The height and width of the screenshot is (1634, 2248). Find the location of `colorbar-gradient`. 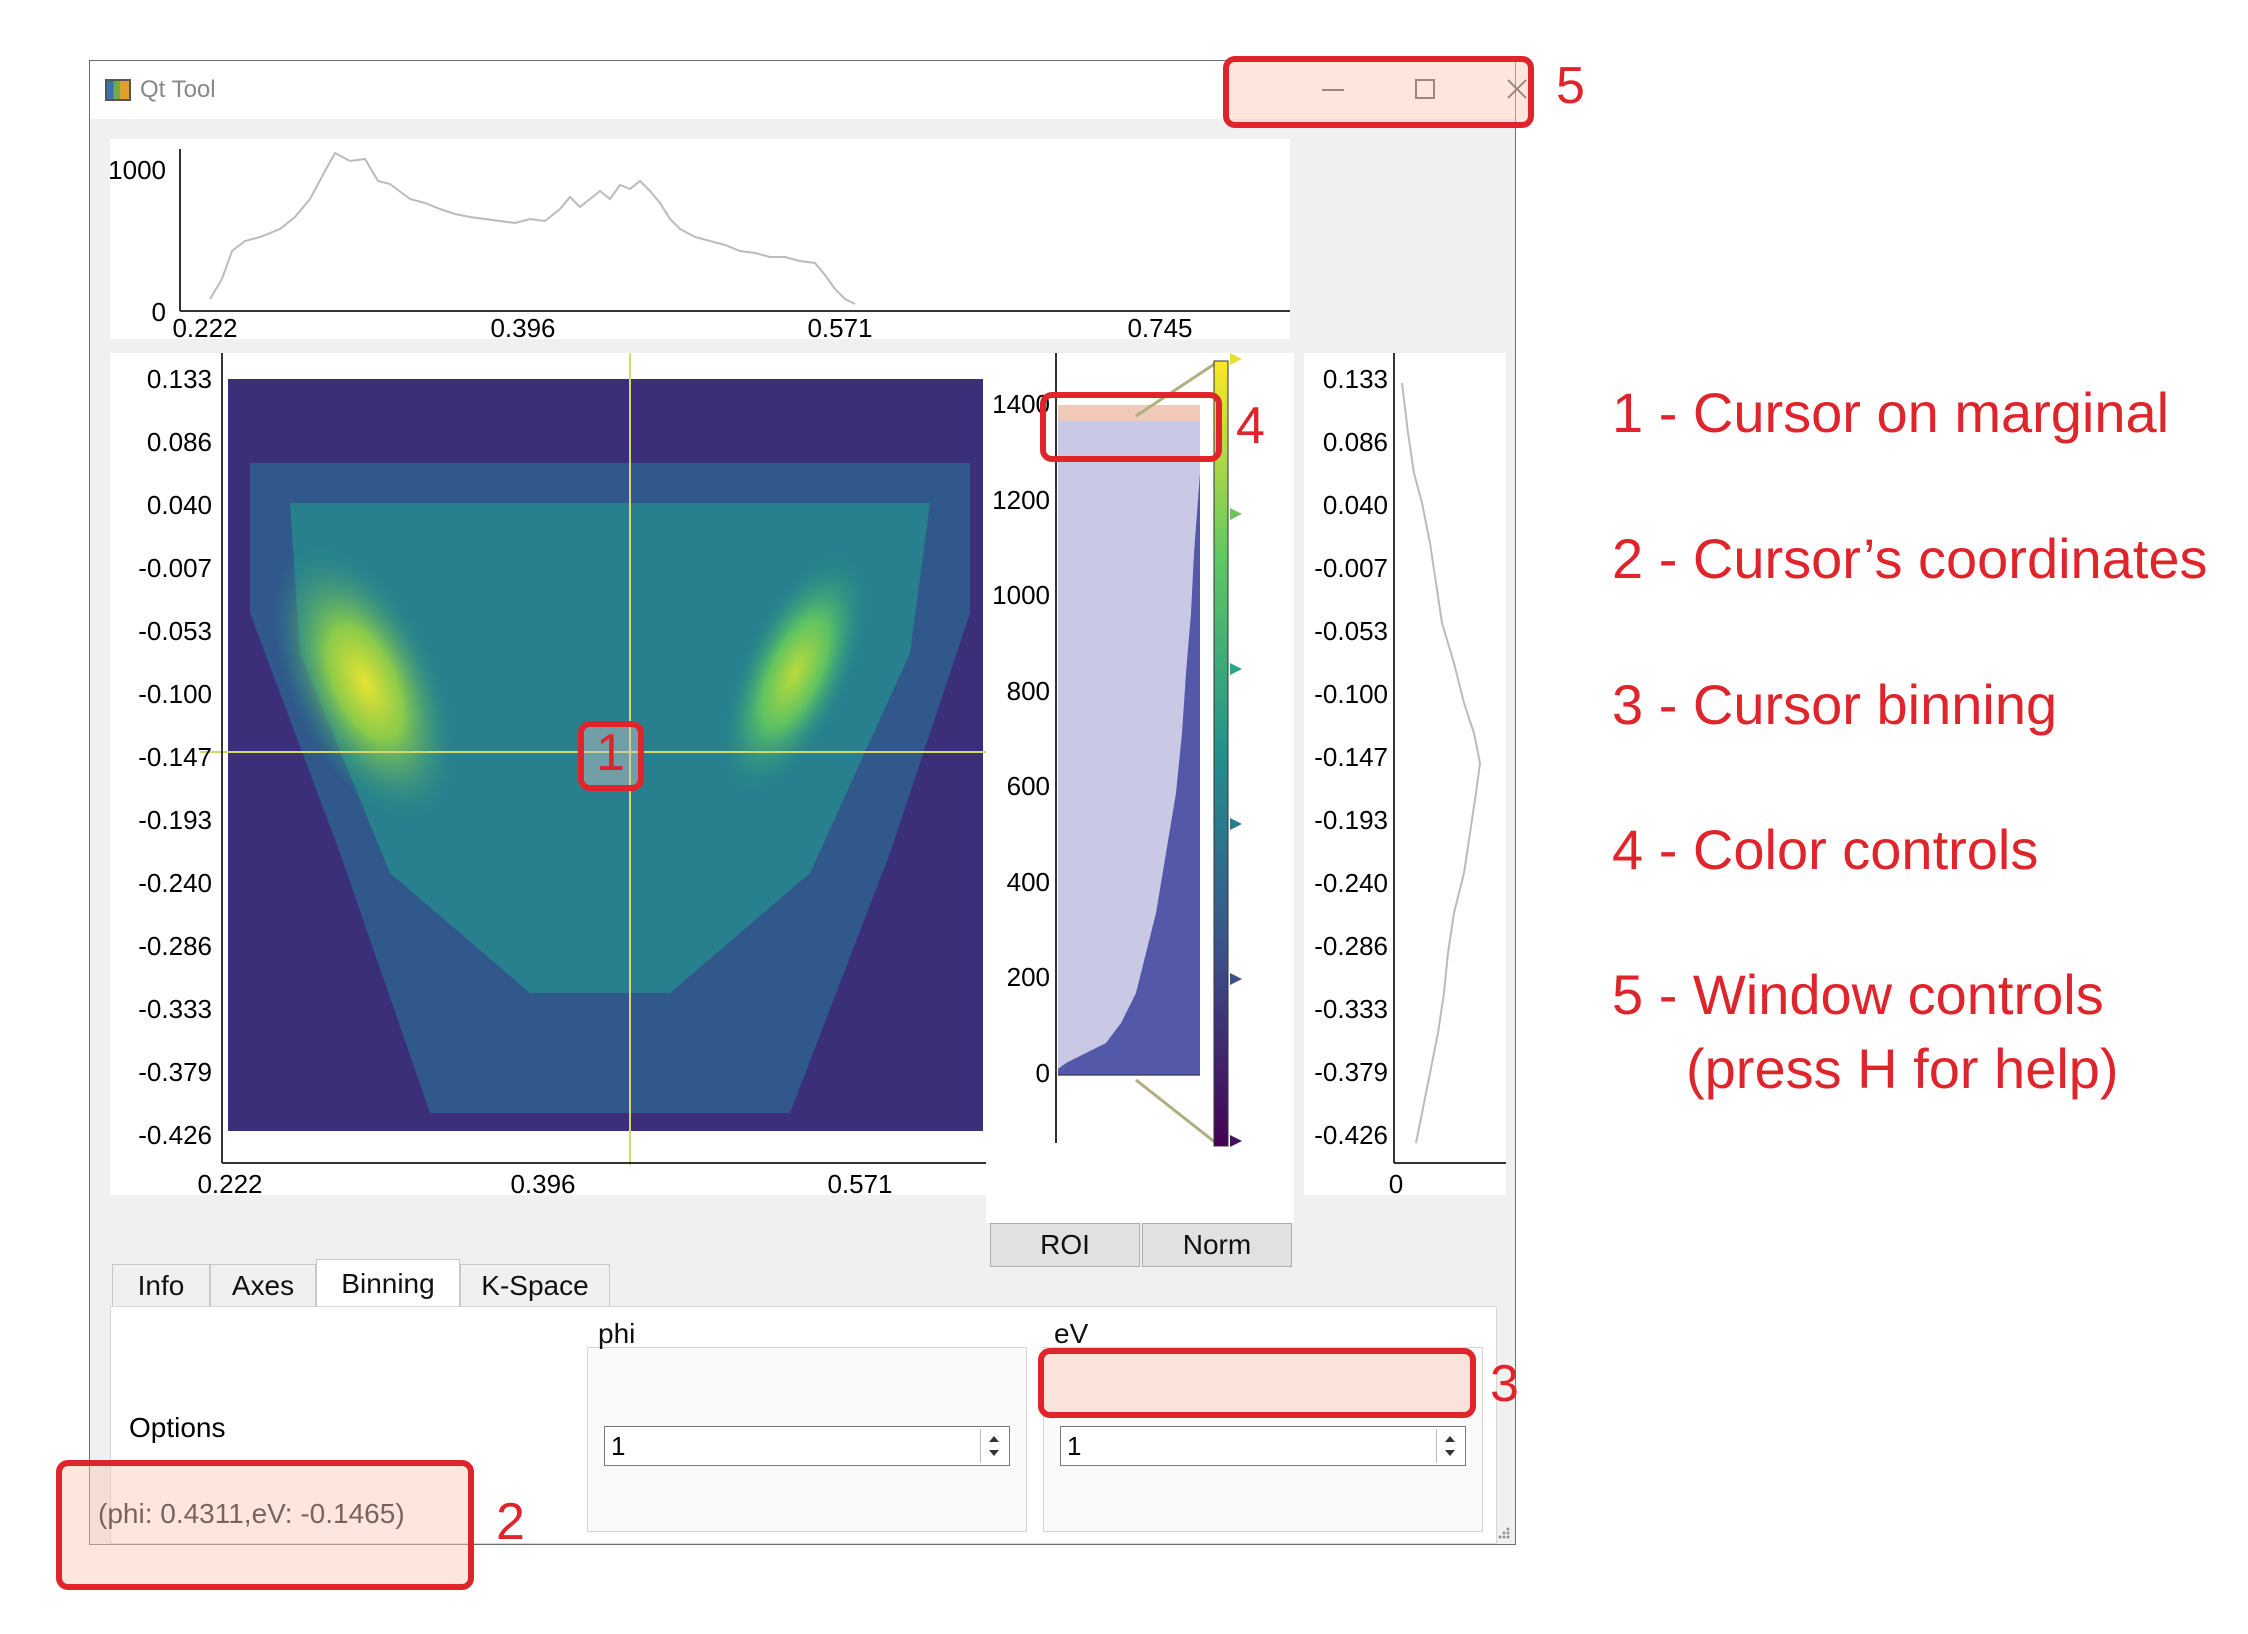

colorbar-gradient is located at coordinates (1221, 753).